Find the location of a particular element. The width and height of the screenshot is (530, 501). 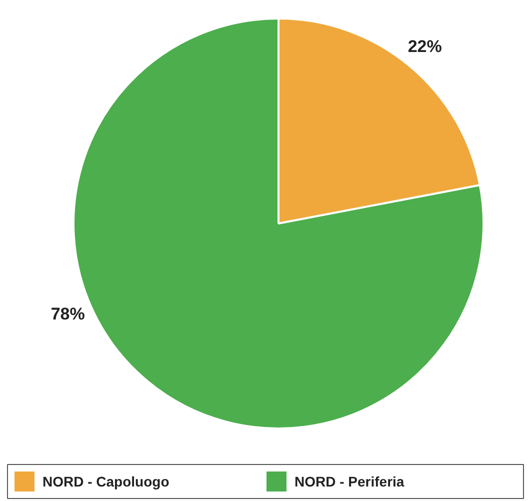

legend-label: NORD - Capoluogo is located at coordinates (106, 482).